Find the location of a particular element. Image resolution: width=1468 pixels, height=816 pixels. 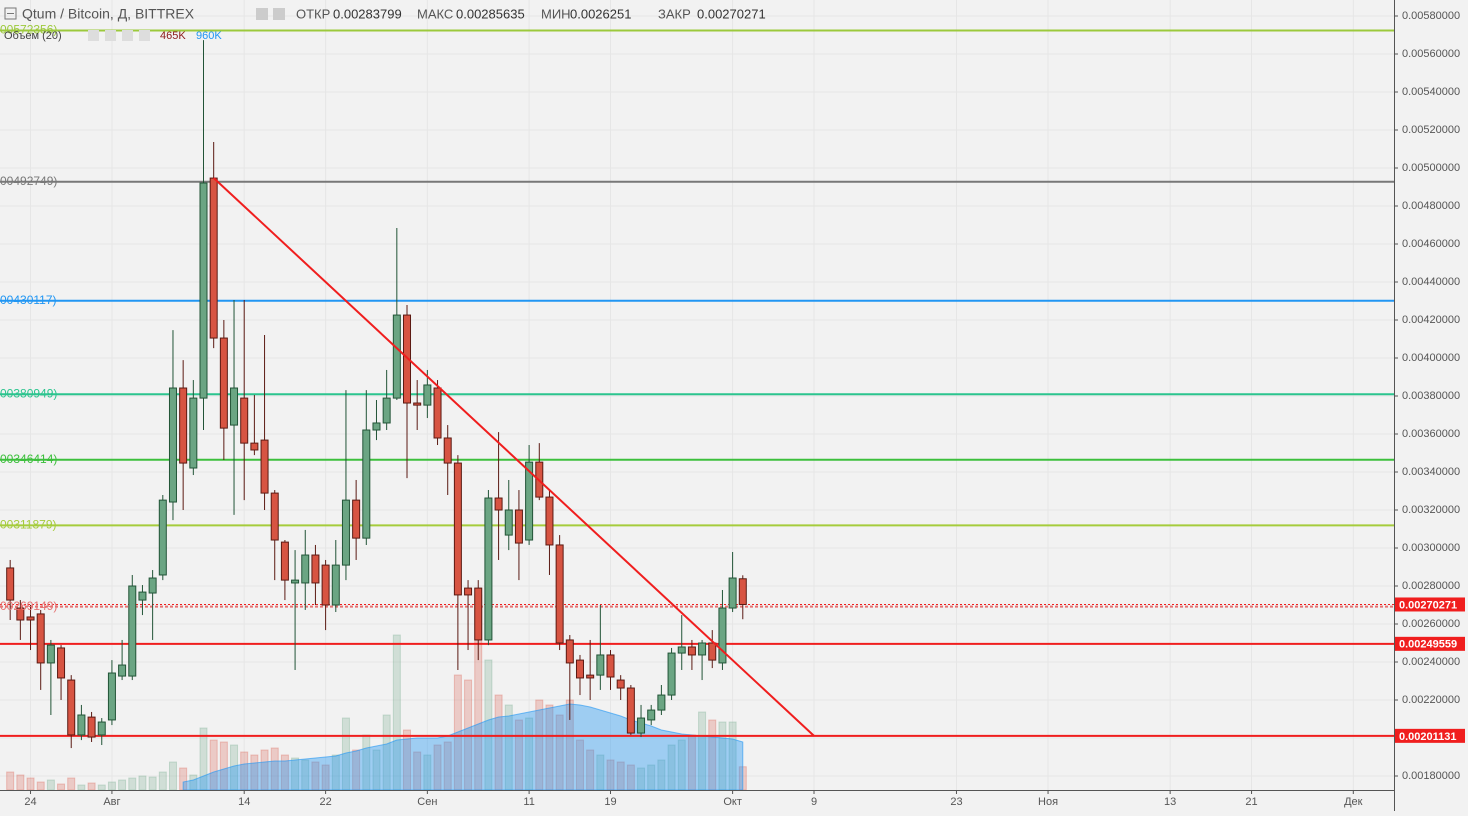

format-button is located at coordinates (279, 14).